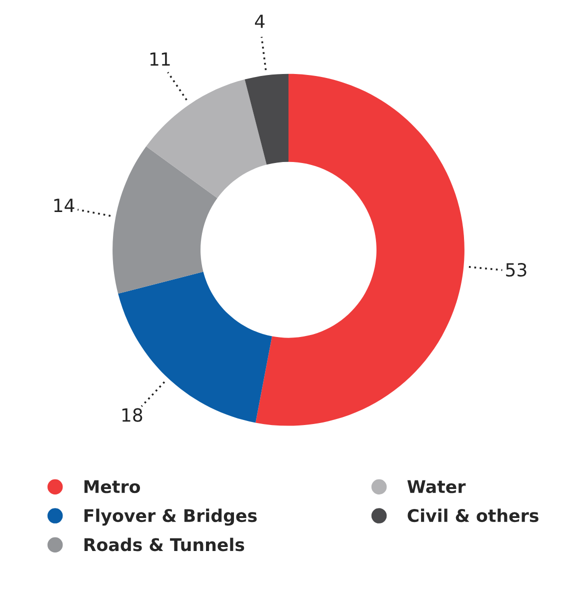 The height and width of the screenshot is (595, 577). What do you see at coordinates (112, 487) in the screenshot?
I see `legend-label: Metro` at bounding box center [112, 487].